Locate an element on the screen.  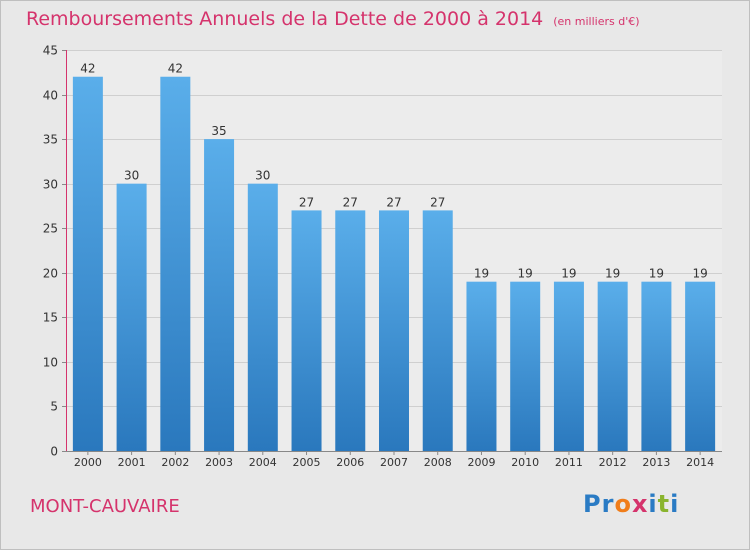
x-tick-label: 2008 is located at coordinates (438, 462).